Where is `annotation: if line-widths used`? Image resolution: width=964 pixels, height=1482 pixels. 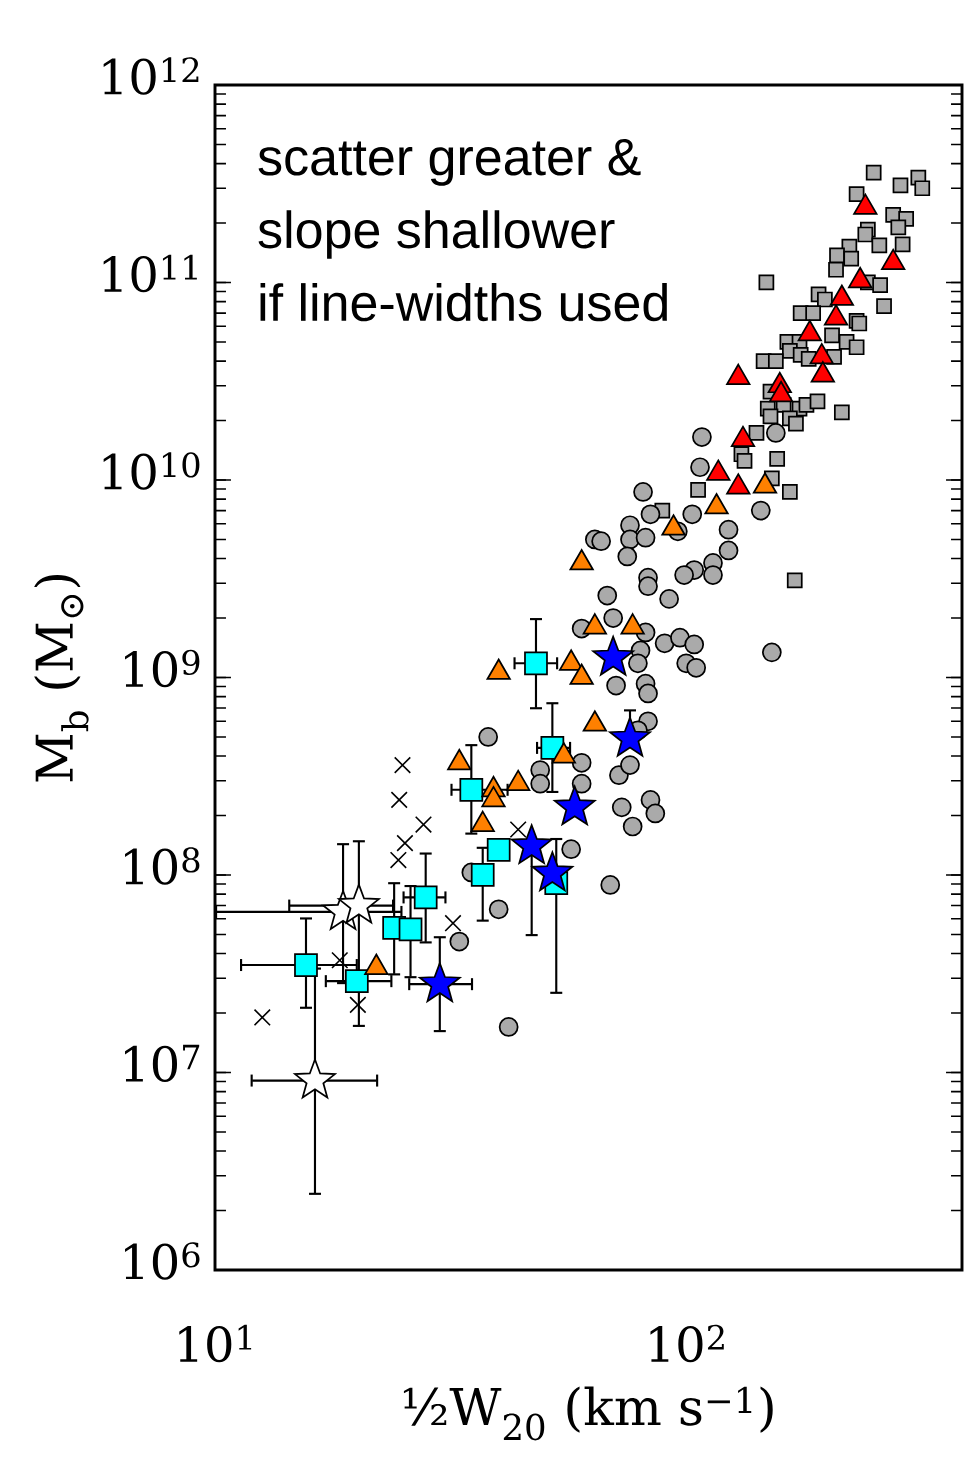 annotation: if line-widths used is located at coordinates (463, 302).